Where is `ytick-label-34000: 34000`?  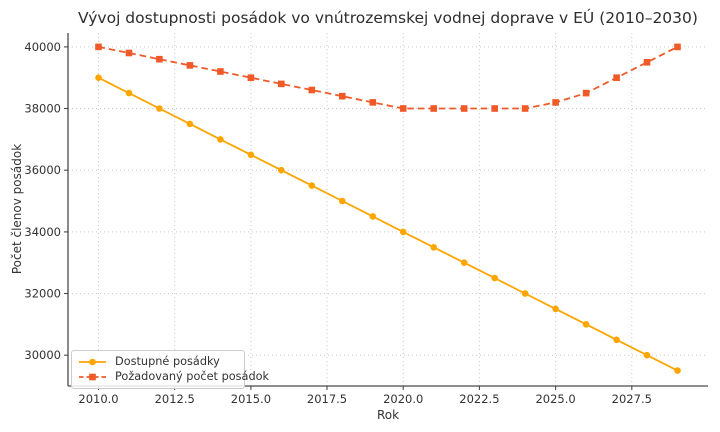
ytick-label-34000: 34000 is located at coordinates (42, 232).